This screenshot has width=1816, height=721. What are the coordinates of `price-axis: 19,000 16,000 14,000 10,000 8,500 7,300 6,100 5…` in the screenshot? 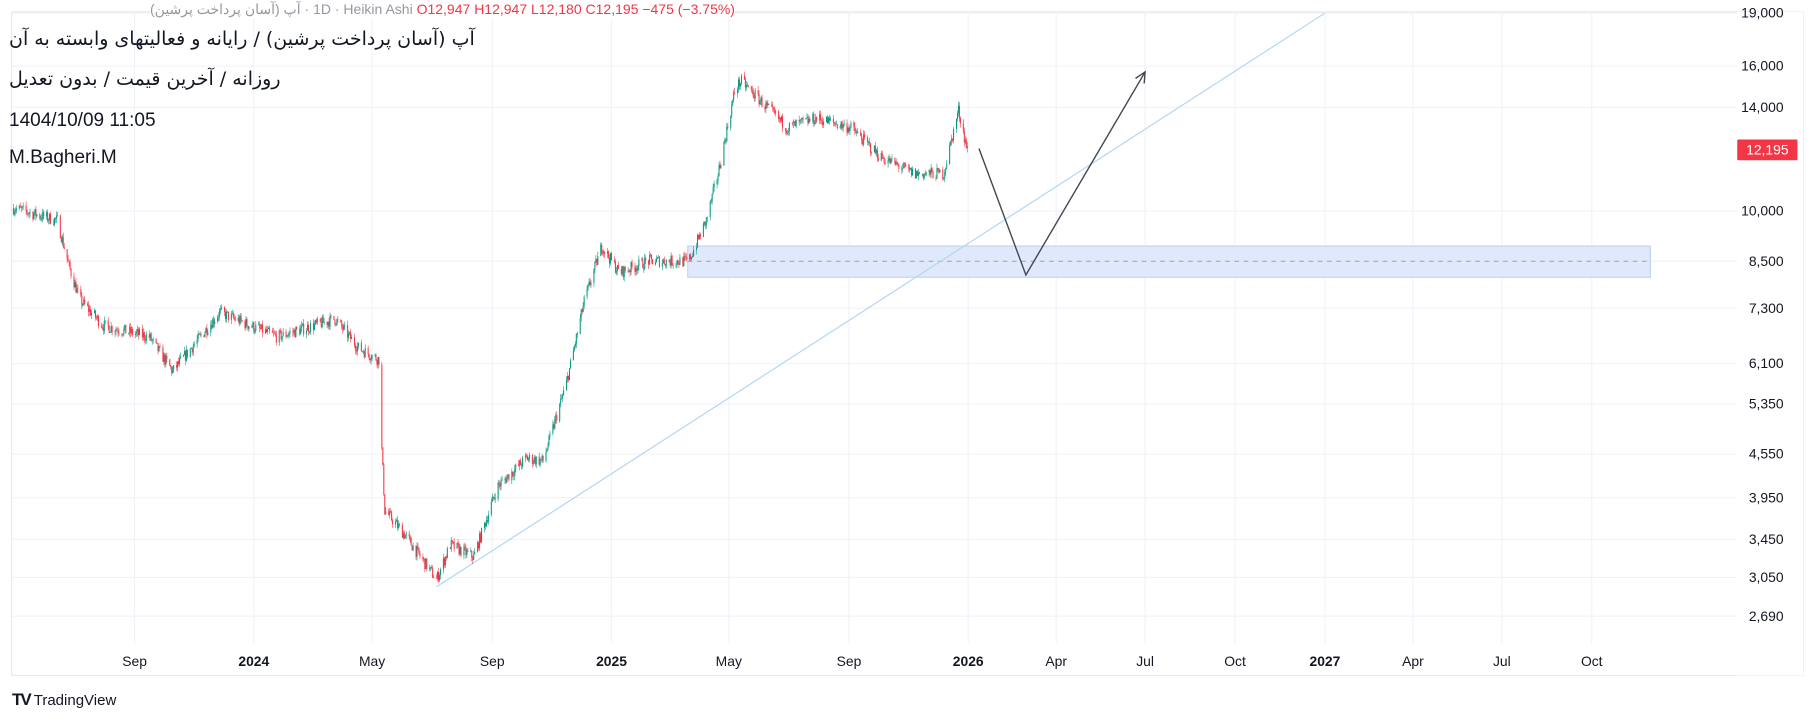 It's located at (1770, 340).